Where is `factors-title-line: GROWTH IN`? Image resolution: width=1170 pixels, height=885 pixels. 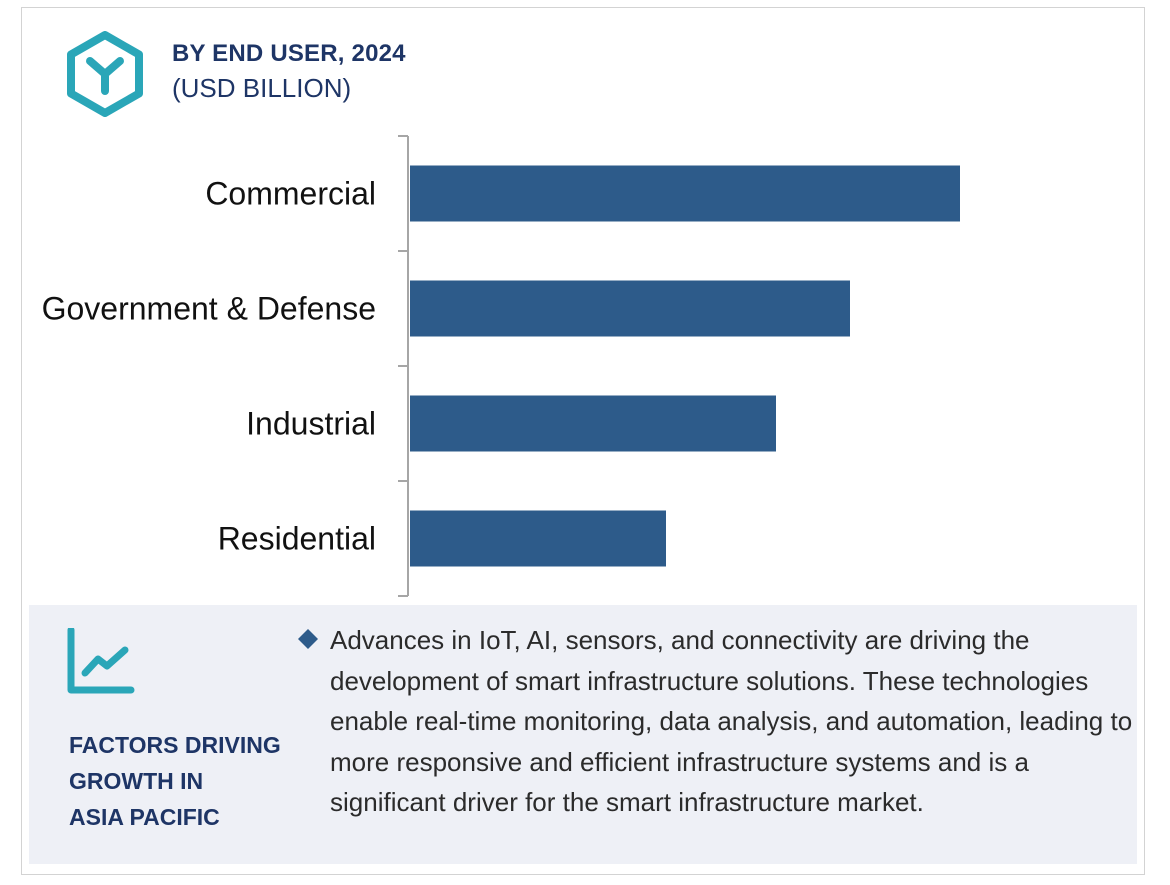 factors-title-line: GROWTH IN is located at coordinates (136, 781).